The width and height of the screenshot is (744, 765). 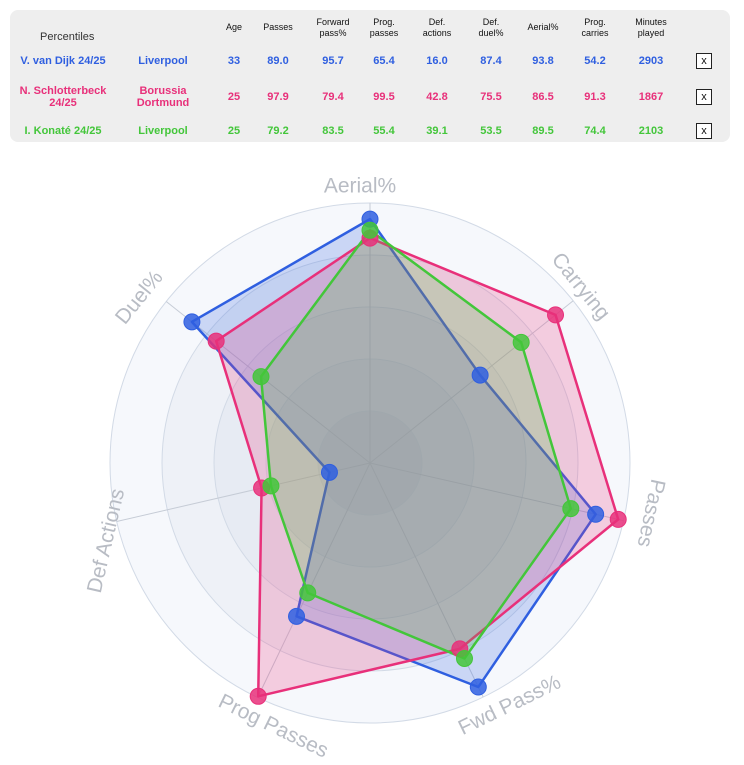 What do you see at coordinates (333, 61) in the screenshot?
I see `stat-value: 95.7` at bounding box center [333, 61].